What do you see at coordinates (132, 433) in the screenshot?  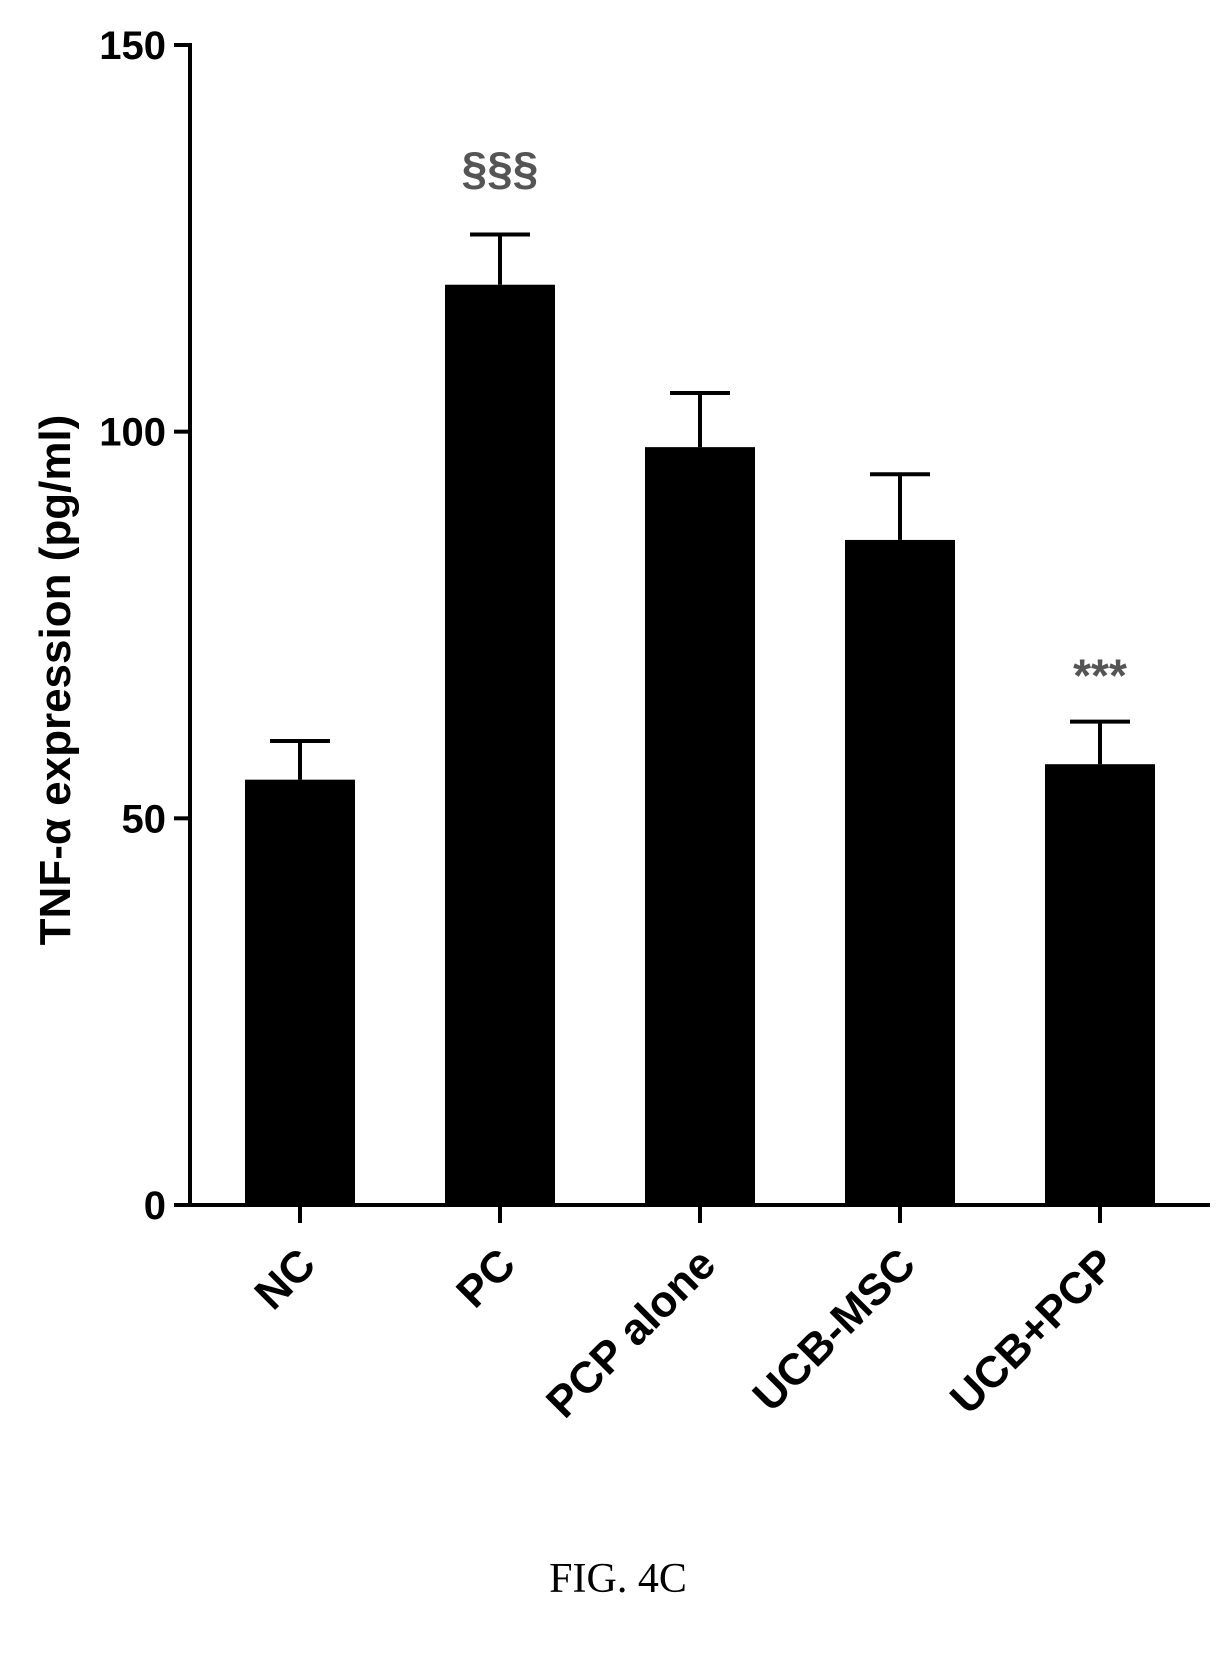 I see `y-tick-label-100: 100` at bounding box center [132, 433].